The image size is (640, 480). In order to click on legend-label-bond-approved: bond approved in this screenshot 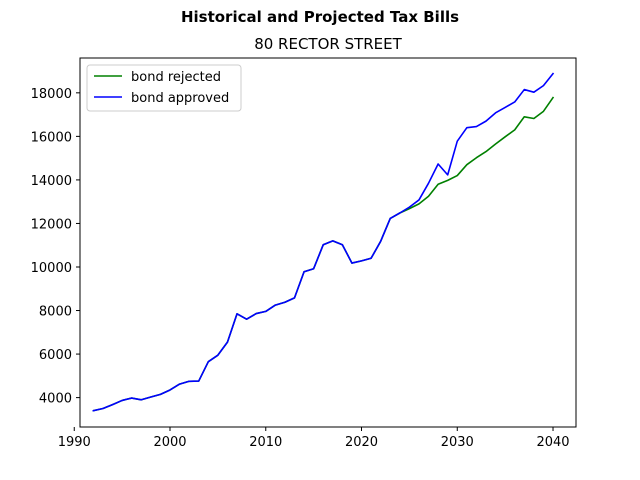, I will do `click(180, 98)`.